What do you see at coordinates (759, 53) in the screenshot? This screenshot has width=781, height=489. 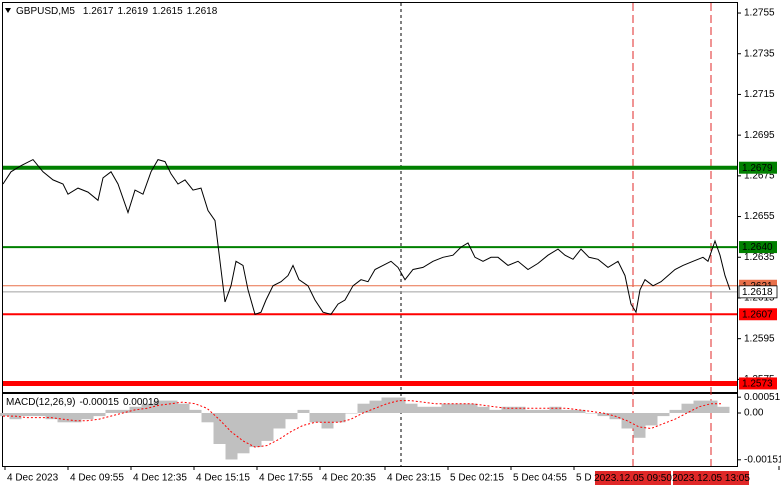 I see `y-tick-label: 1.2735` at bounding box center [759, 53].